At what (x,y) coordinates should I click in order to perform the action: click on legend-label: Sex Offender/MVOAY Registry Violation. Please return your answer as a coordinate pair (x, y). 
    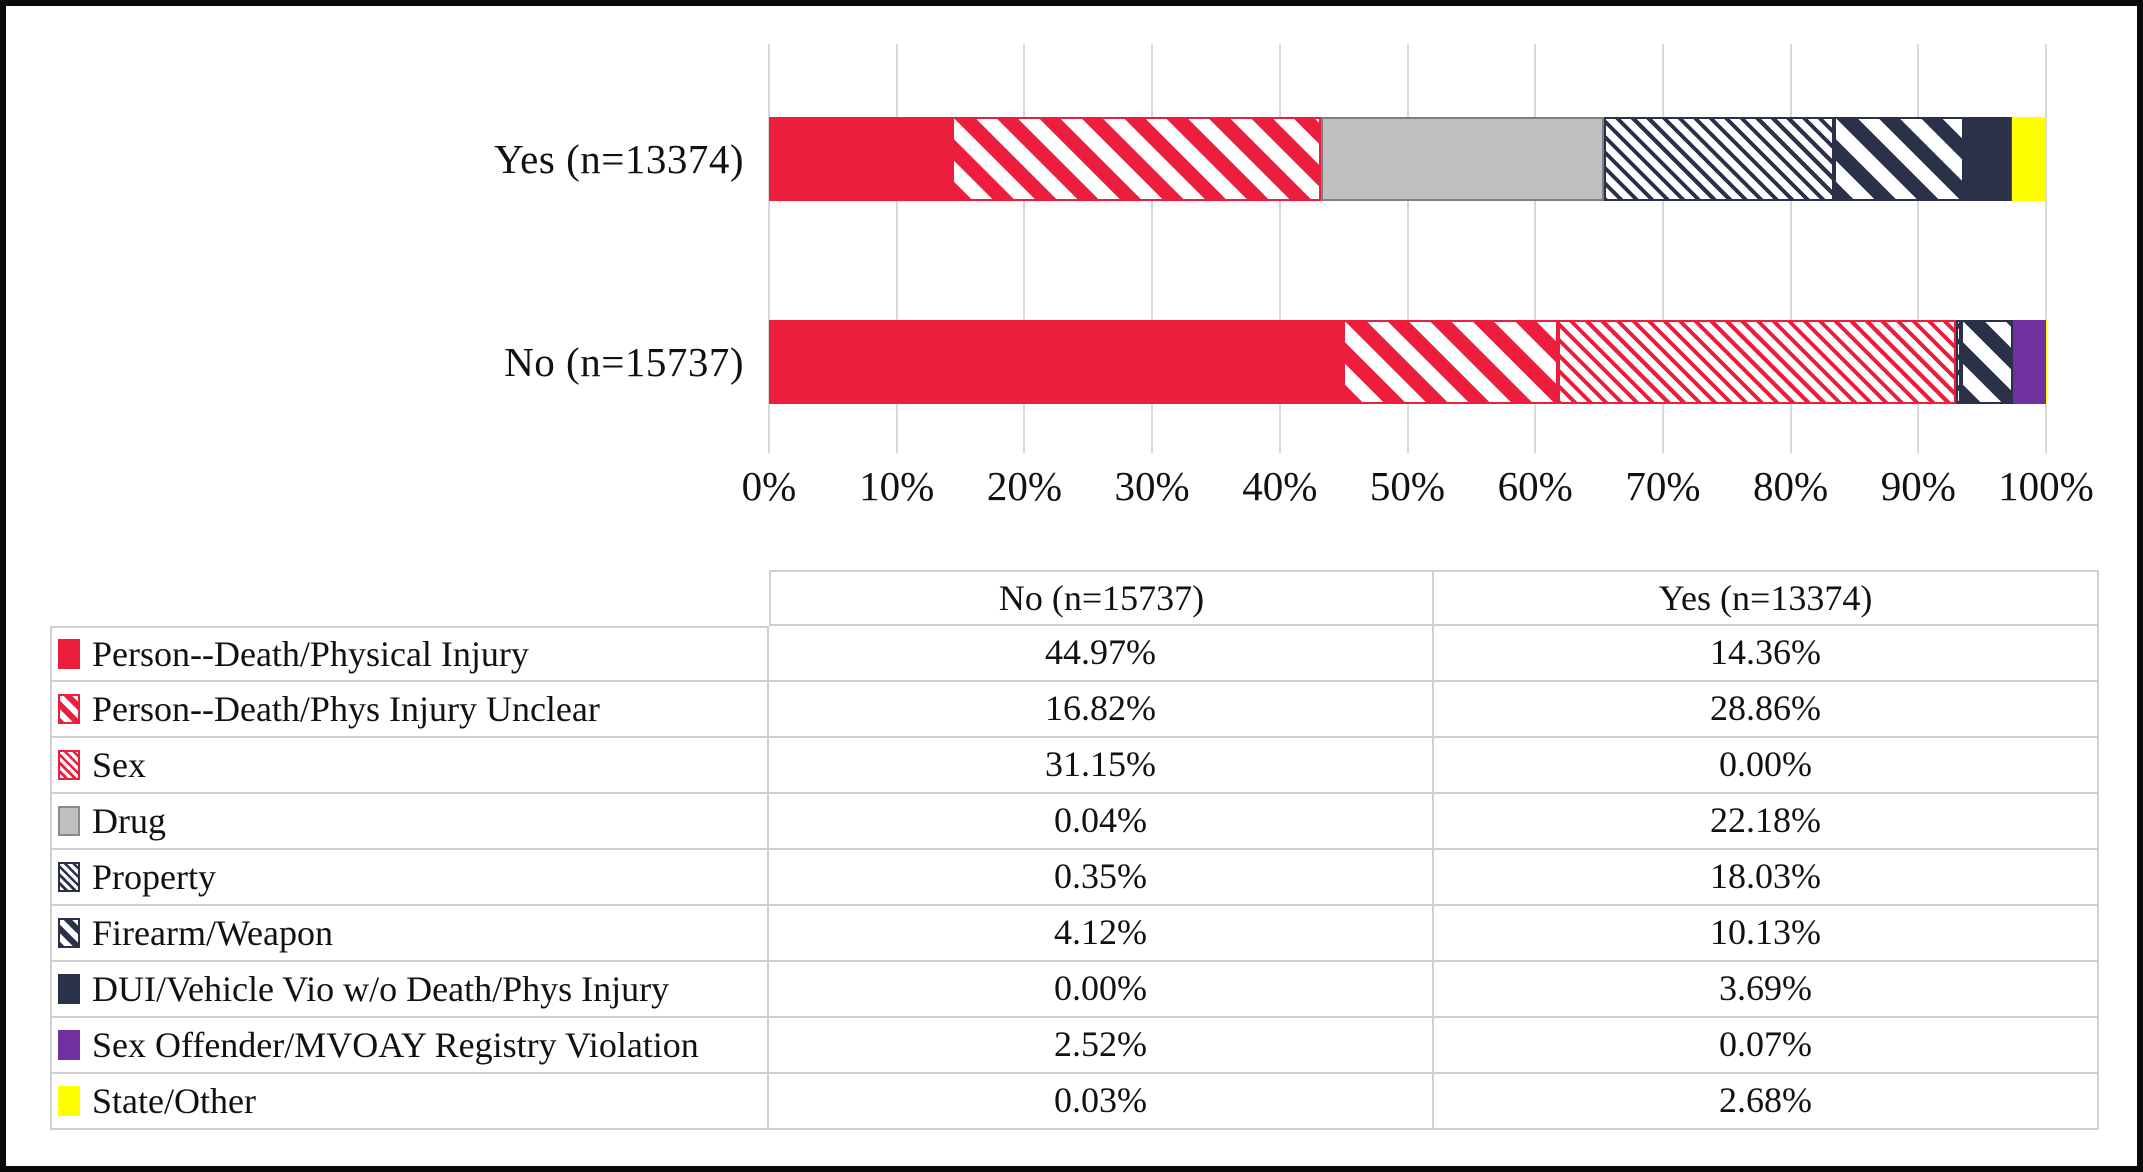
    Looking at the image, I should click on (395, 1045).